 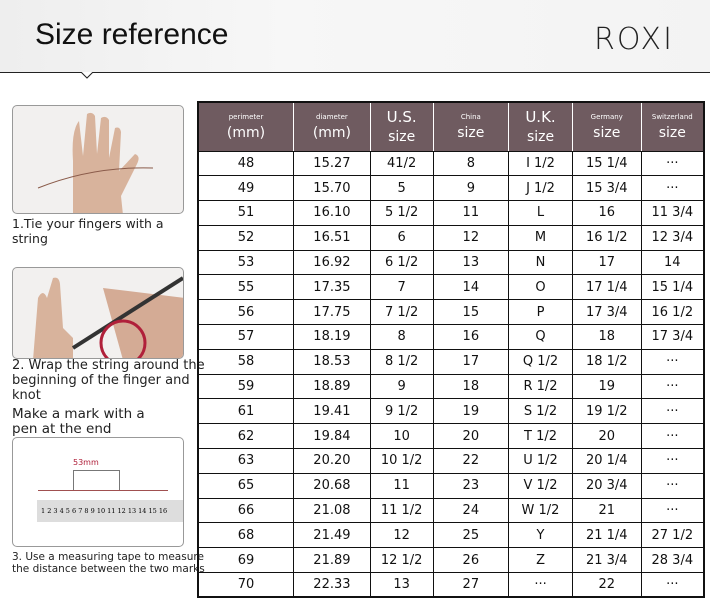 What do you see at coordinates (471, 126) in the screenshot?
I see `column-header: China size` at bounding box center [471, 126].